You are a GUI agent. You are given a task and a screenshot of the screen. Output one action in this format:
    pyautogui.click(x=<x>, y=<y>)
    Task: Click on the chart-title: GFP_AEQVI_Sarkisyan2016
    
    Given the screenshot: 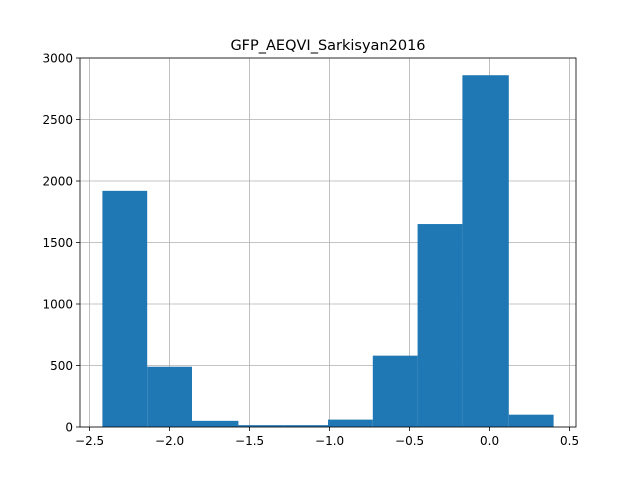 What is the action you would take?
    pyautogui.click(x=327, y=46)
    